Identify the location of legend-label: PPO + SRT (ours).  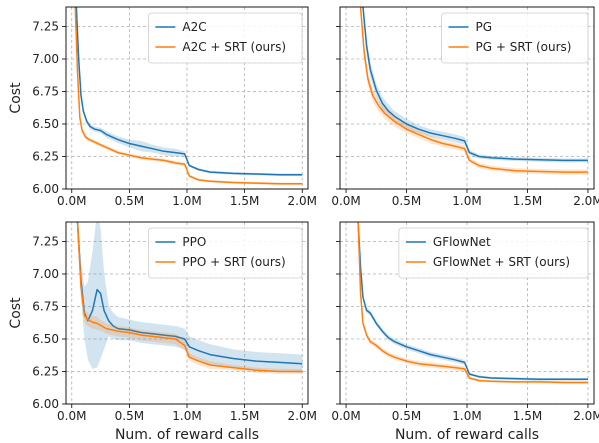
(233, 262).